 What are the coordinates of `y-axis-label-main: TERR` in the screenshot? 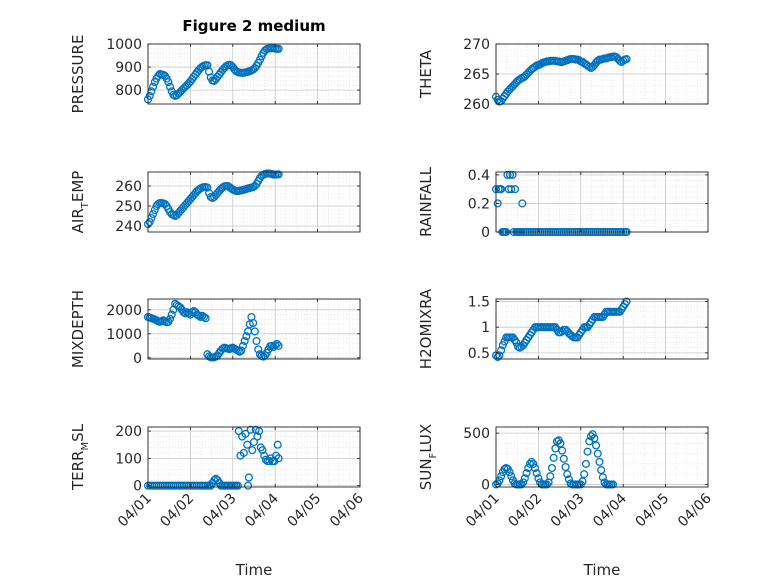 It's located at (78, 471).